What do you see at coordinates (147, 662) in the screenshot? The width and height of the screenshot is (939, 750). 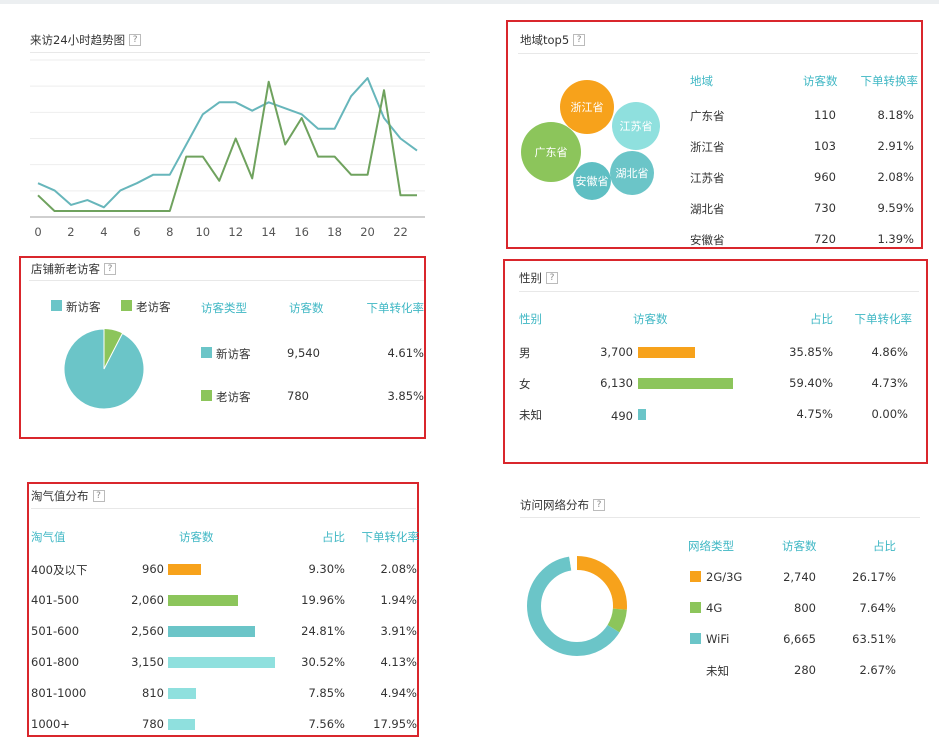 I see `taoqi-visitors: 3,150` at bounding box center [147, 662].